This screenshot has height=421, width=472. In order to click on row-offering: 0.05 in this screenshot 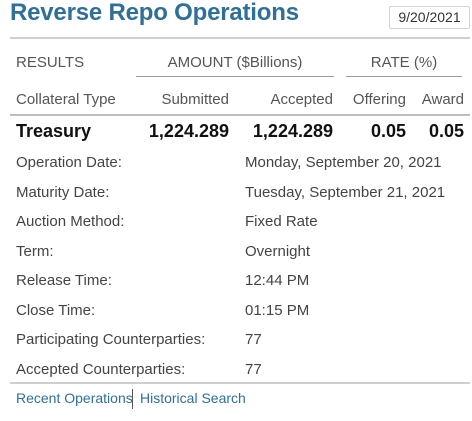, I will do `click(388, 131)`.